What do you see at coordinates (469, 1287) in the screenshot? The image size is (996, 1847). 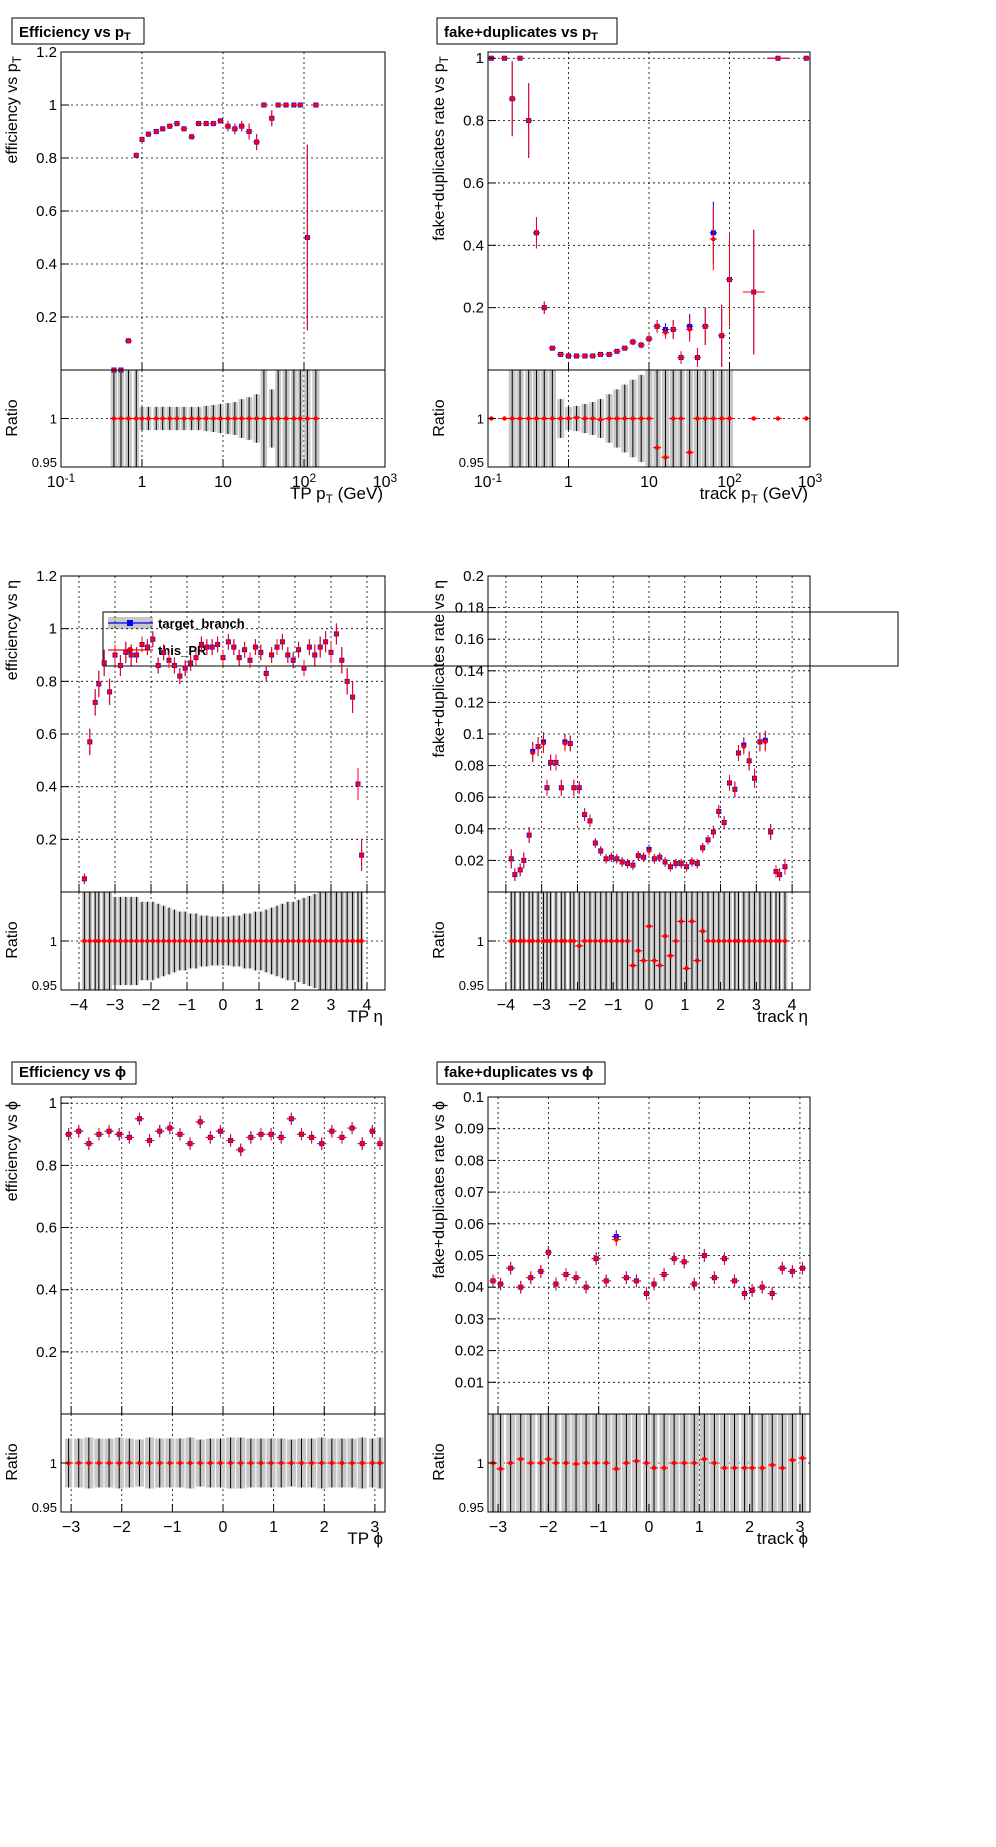 I see `y-tick-label: 0.04` at bounding box center [469, 1287].